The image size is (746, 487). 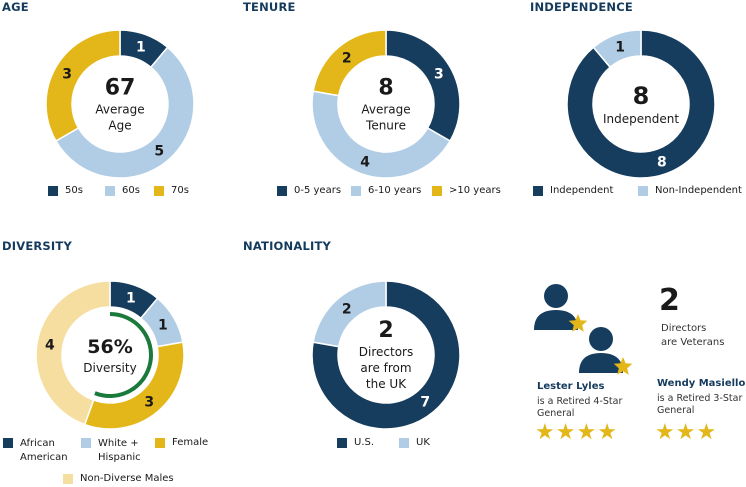 I want to click on legend-label: 6-10 years, so click(x=395, y=190).